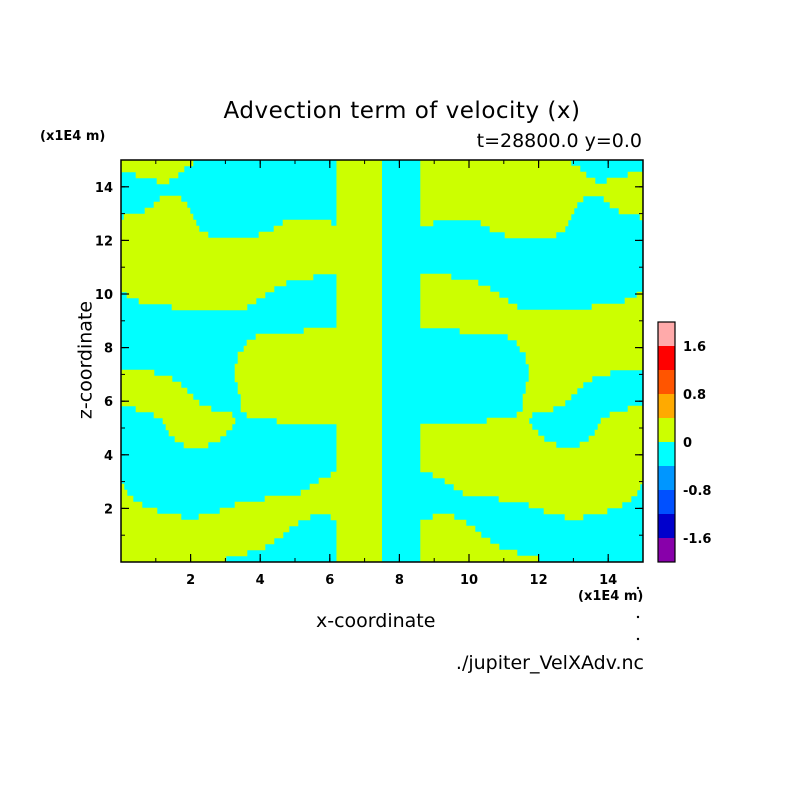 The height and width of the screenshot is (804, 804). What do you see at coordinates (373, 349) in the screenshot?
I see `y-tick: 8` at bounding box center [373, 349].